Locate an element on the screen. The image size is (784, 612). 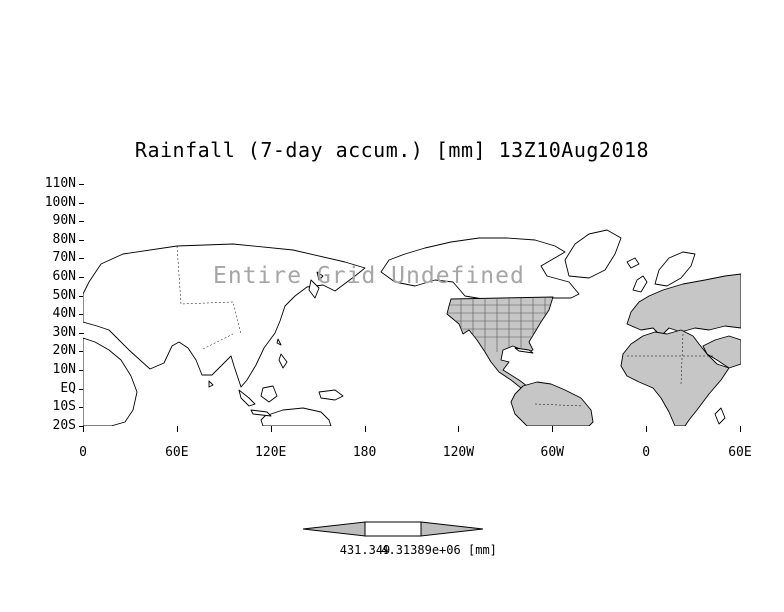
x-tick-label: 60W is located at coordinates (552, 452).